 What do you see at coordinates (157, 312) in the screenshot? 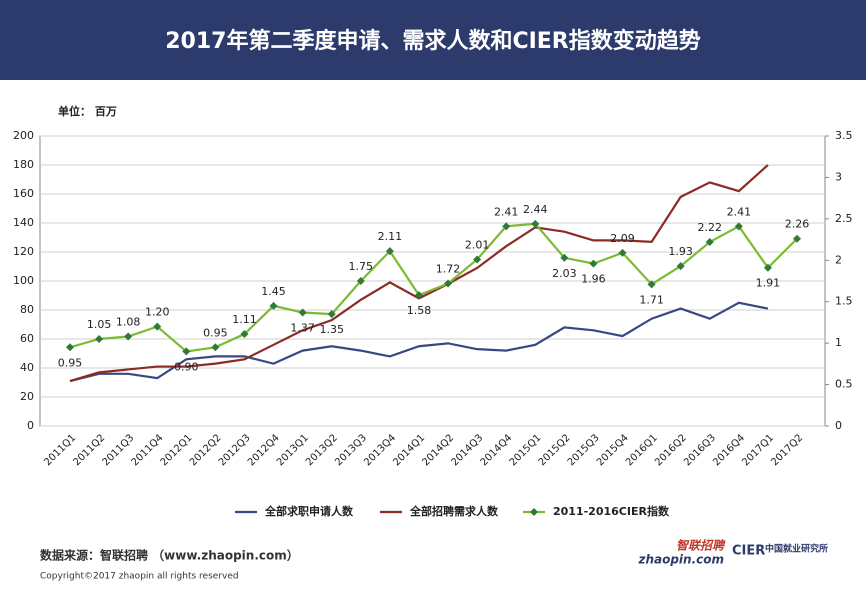
I see `data-label: 1.20` at bounding box center [157, 312].